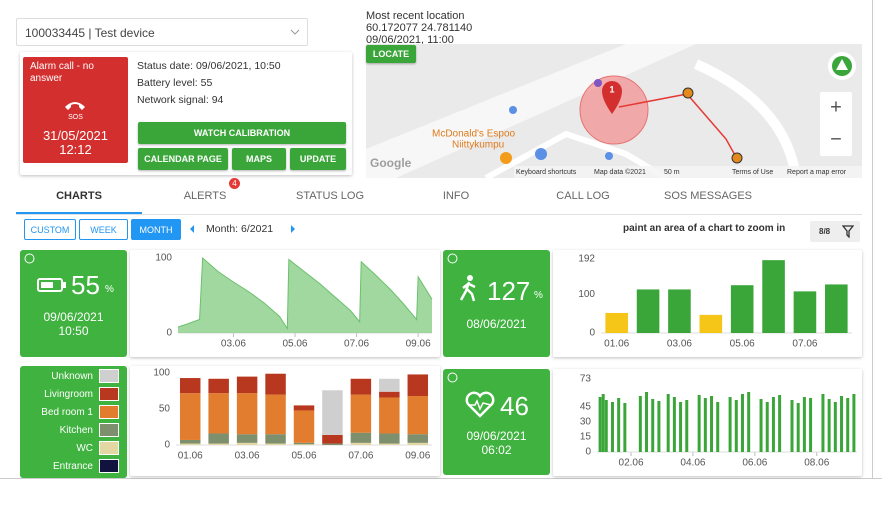 This screenshot has height=527, width=882. What do you see at coordinates (103, 229) in the screenshot?
I see `period-button: WEEK` at bounding box center [103, 229].